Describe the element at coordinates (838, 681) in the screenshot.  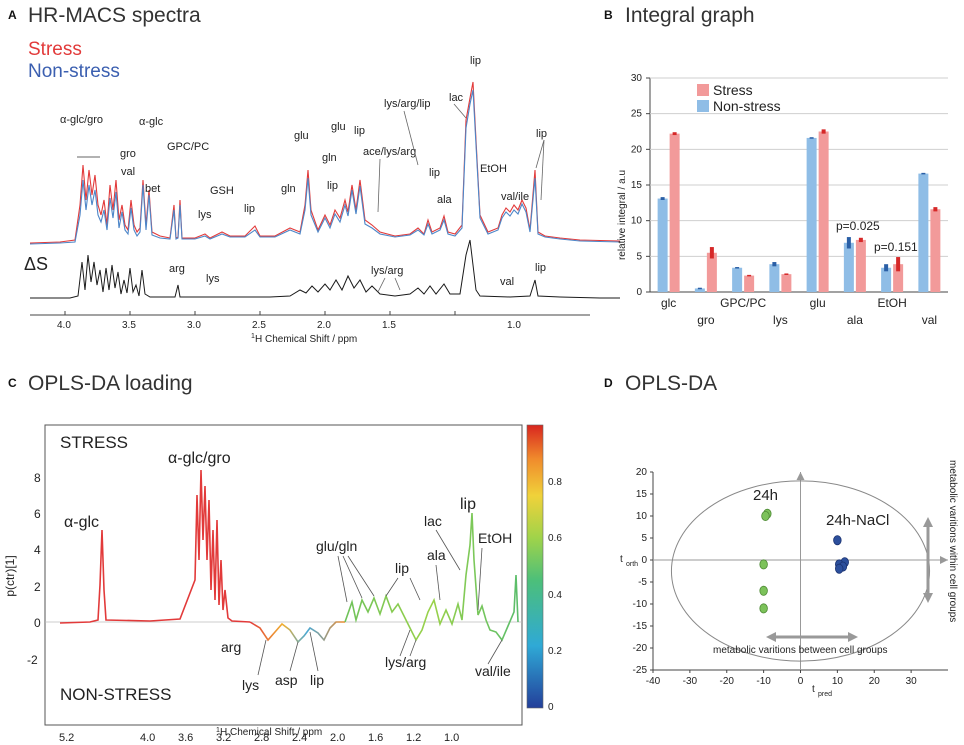
I see `tick-label-d-x: 10` at that location.